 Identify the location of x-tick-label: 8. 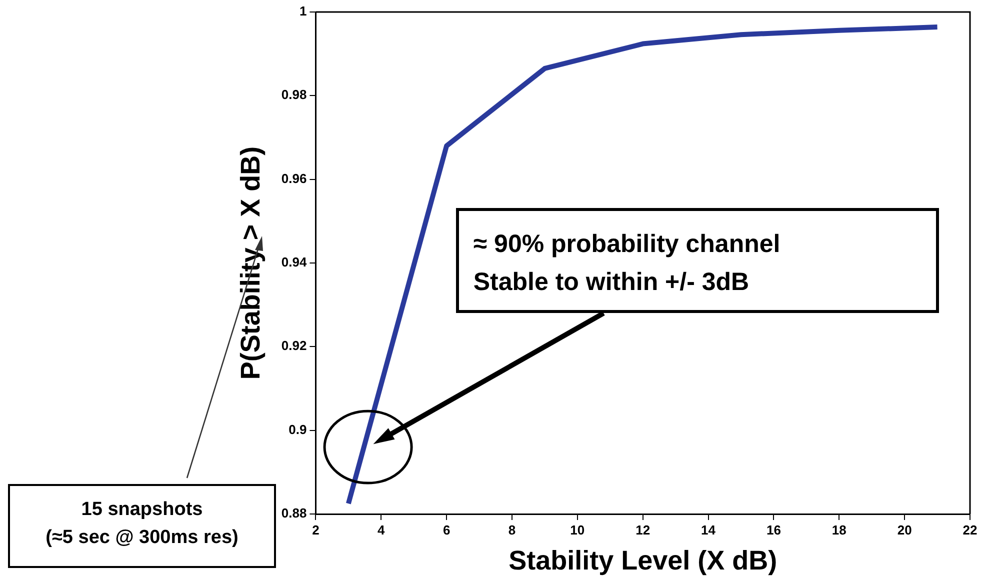
(512, 530).